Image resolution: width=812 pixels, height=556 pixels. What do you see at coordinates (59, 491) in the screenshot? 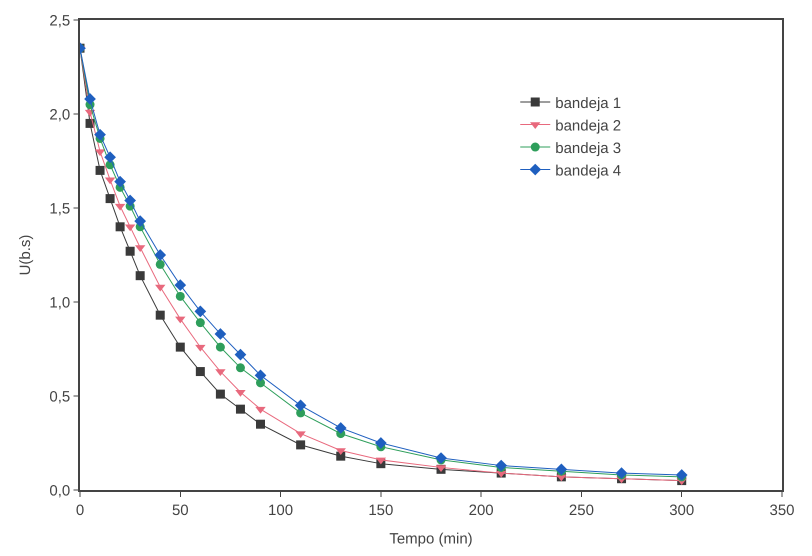
I see `y-tick-label: 0,0` at bounding box center [59, 491].